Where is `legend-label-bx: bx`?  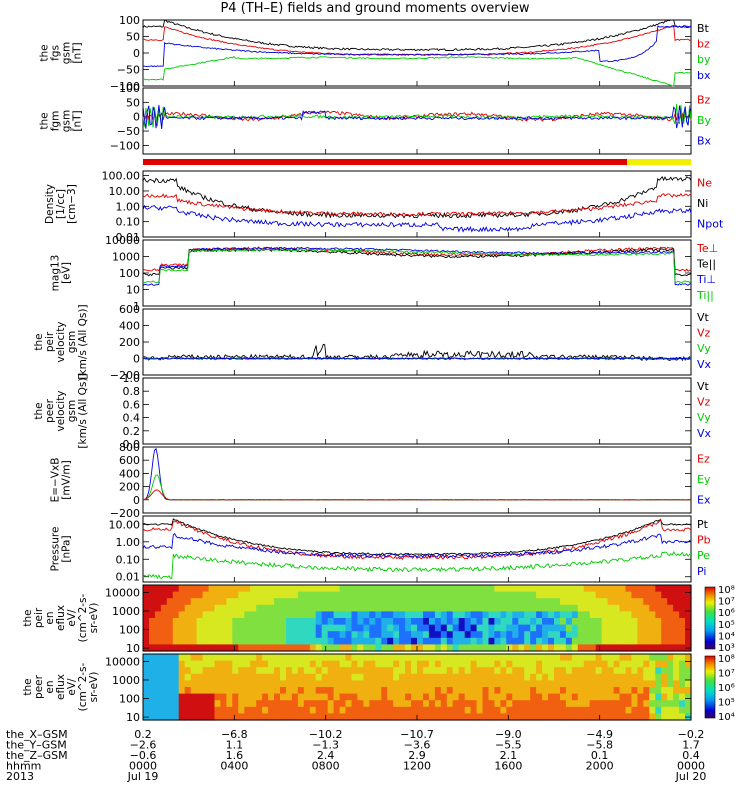
legend-label-bx: bx is located at coordinates (704, 75).